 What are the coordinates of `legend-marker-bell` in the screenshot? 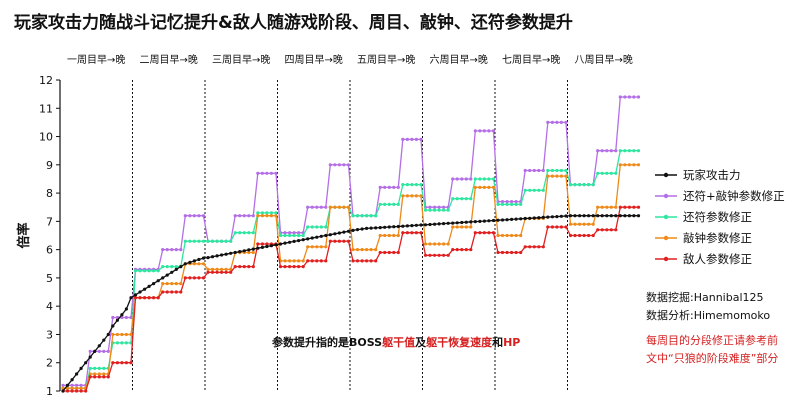 It's located at (666, 237).